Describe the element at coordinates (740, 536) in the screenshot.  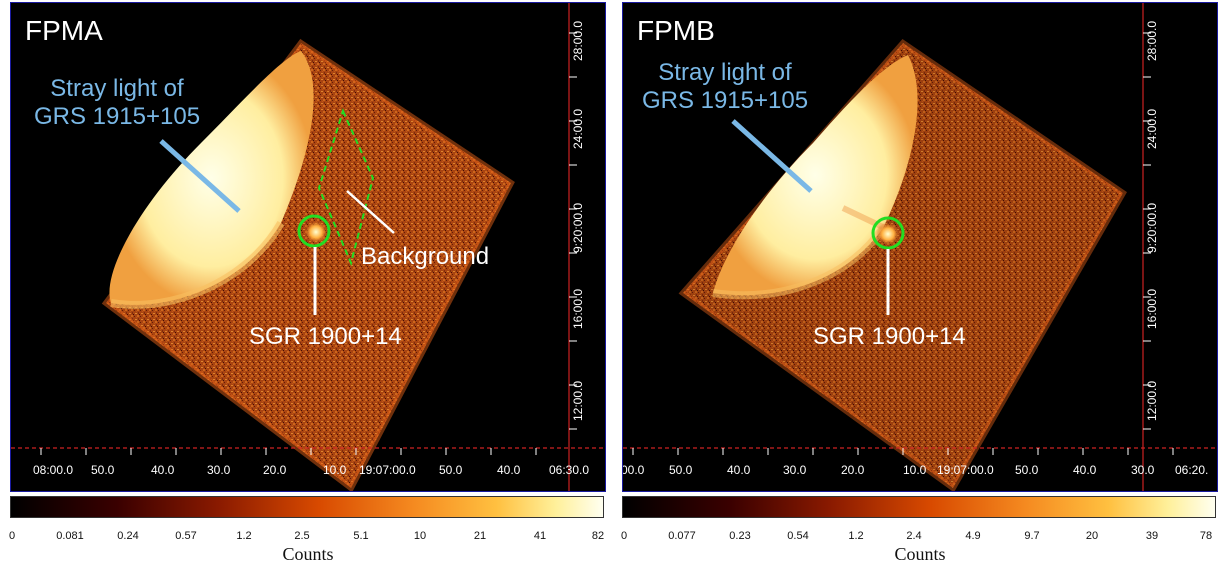
I see `colorbar-tick: 0.23` at that location.